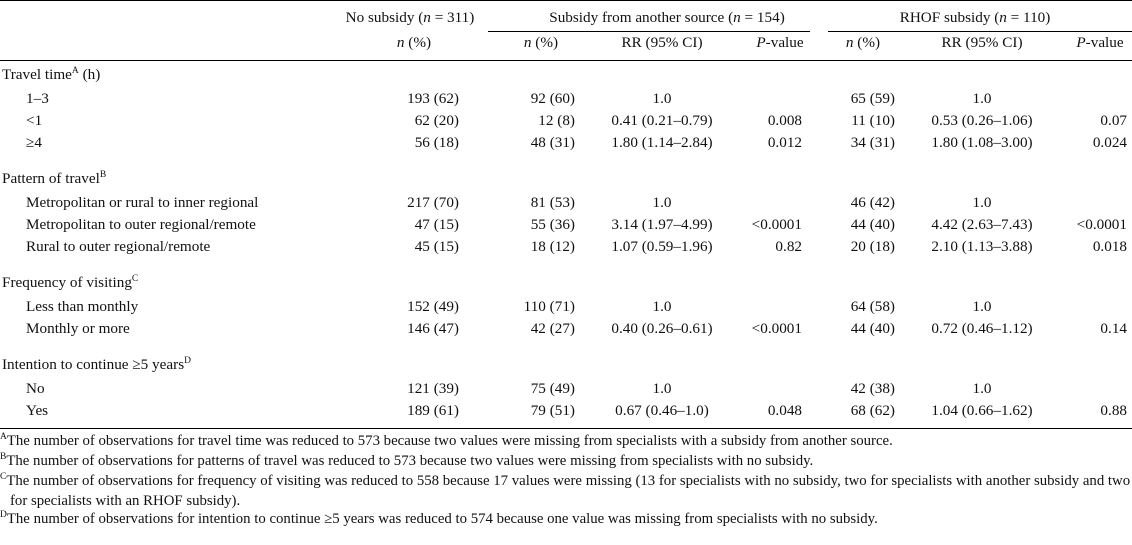 The image size is (1132, 545). I want to click on table-cell-none: 146 (47), so click(433, 328).